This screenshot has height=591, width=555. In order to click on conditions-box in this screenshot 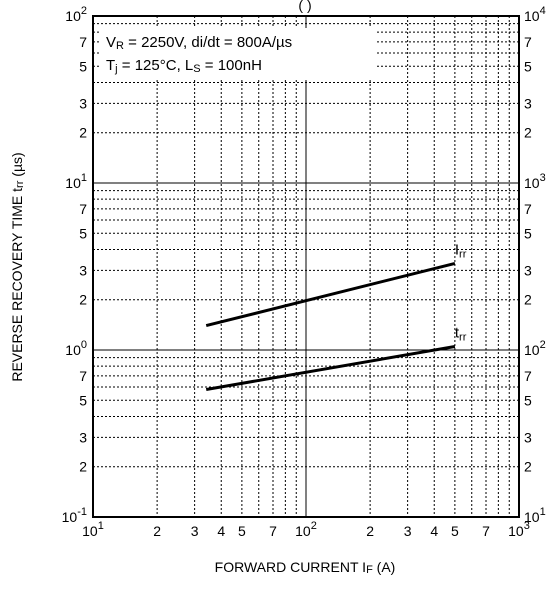, I will do `click(238, 54)`.